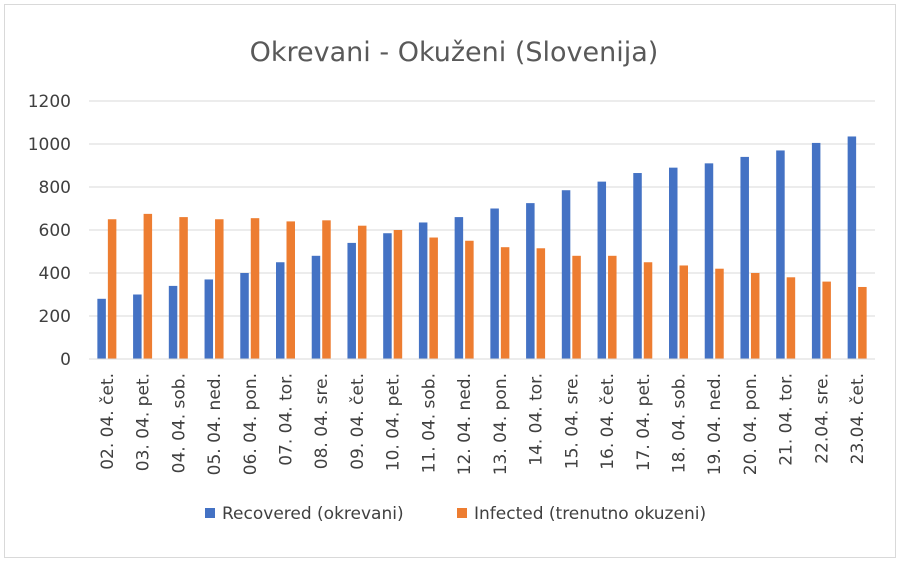 This screenshot has width=900, height=562. What do you see at coordinates (608, 421) in the screenshot?
I see `x-tick-label: 16. 04. čet.` at bounding box center [608, 421].